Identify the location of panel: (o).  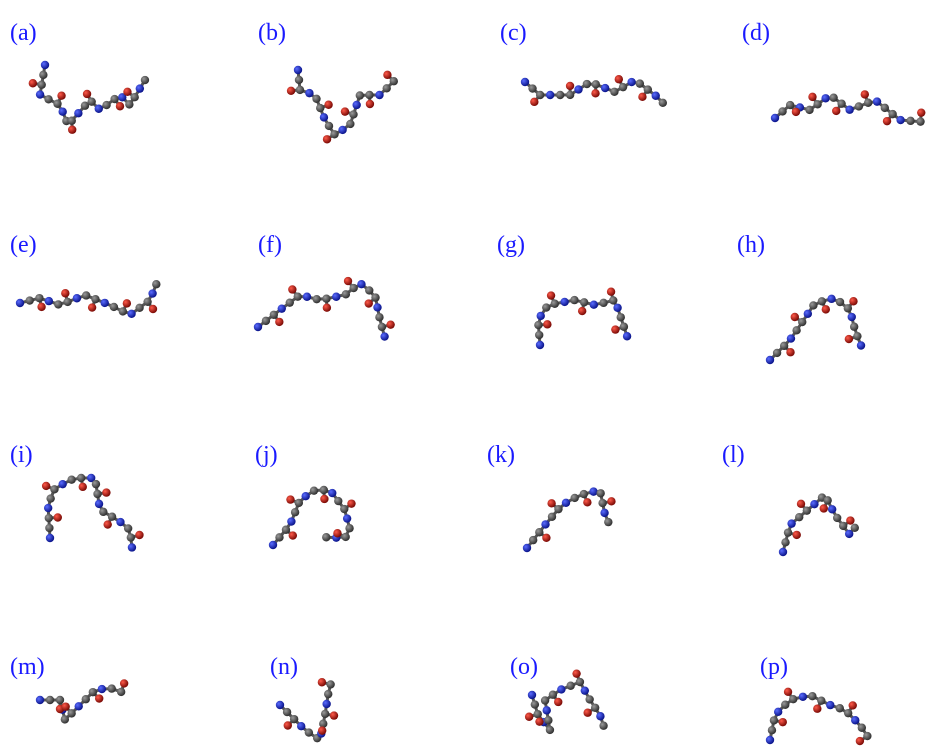
(559, 694).